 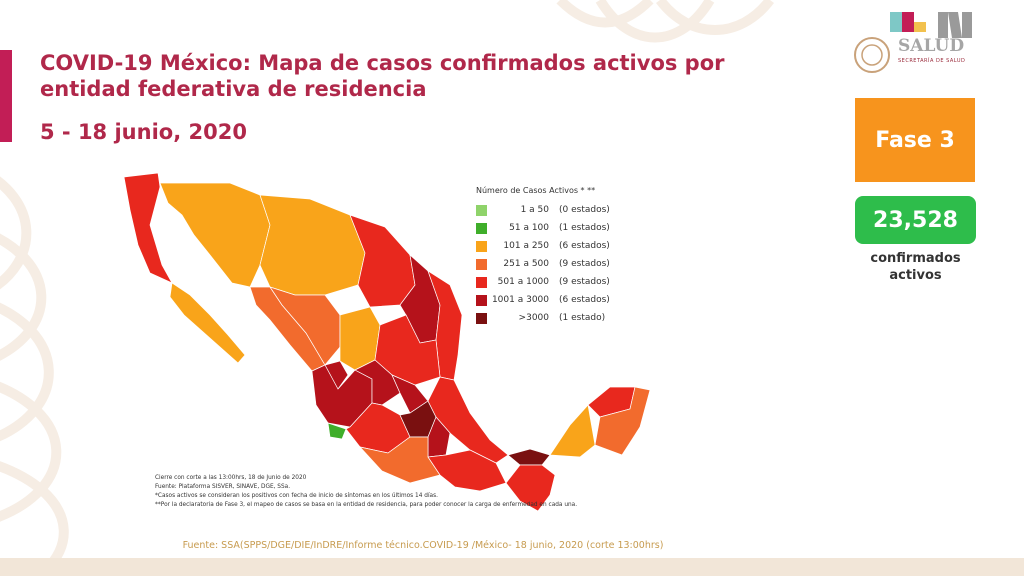 I want to click on region-quintana-roo, so click(x=622, y=421).